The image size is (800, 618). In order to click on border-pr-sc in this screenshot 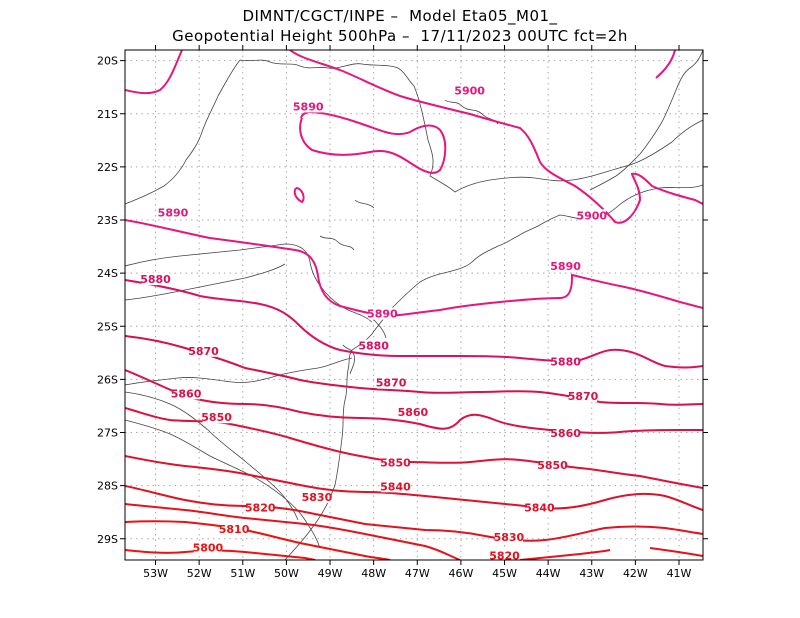, I will do `click(239, 371)`.